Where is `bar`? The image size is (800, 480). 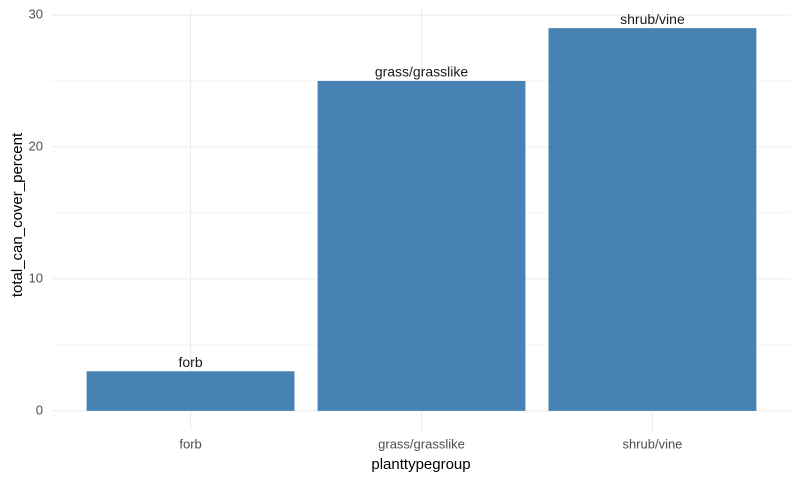 bar is located at coordinates (190, 391).